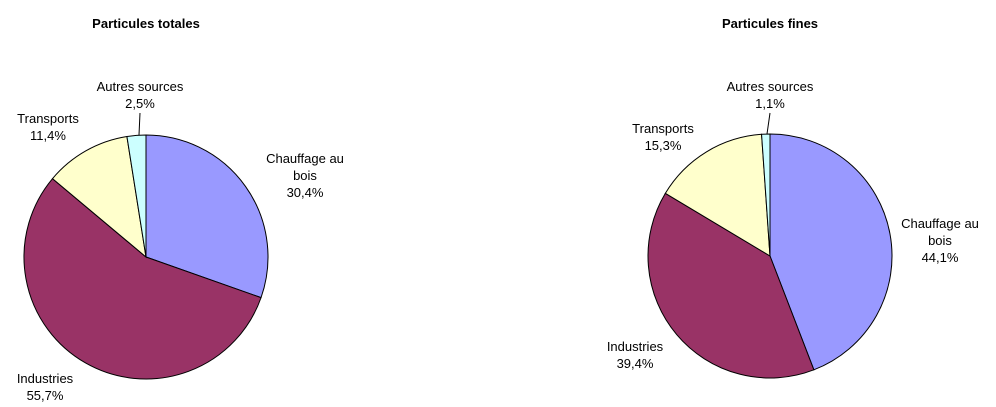 Image resolution: width=996 pixels, height=407 pixels. Describe the element at coordinates (770, 103) in the screenshot. I see `value-label: 1,1%` at that location.